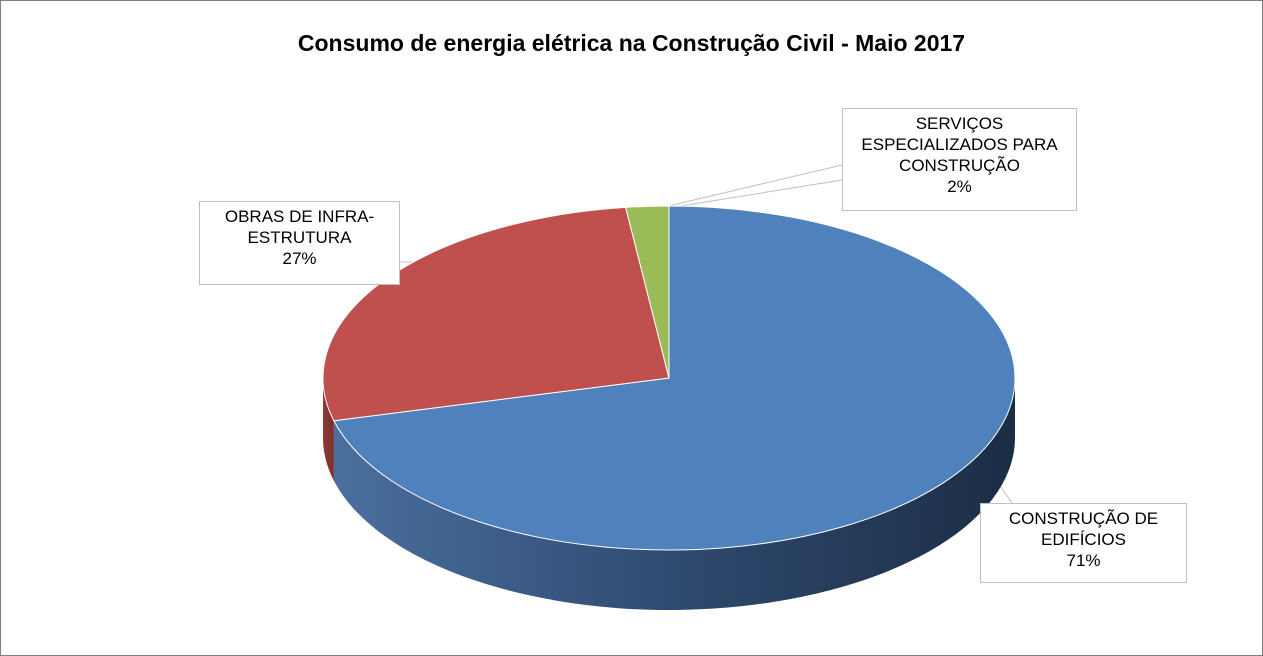  Describe the element at coordinates (959, 186) in the screenshot. I see `label-value: 2%` at that location.